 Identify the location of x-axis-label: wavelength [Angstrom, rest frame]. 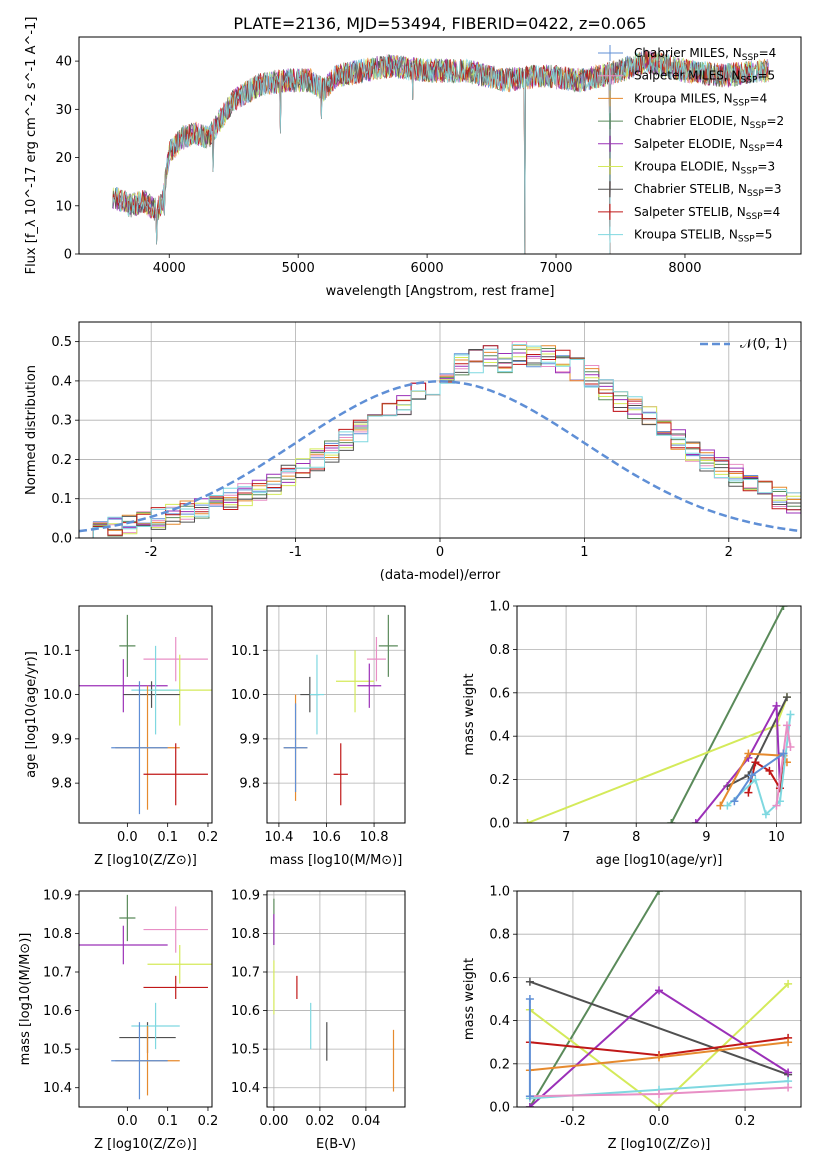
(440, 291).